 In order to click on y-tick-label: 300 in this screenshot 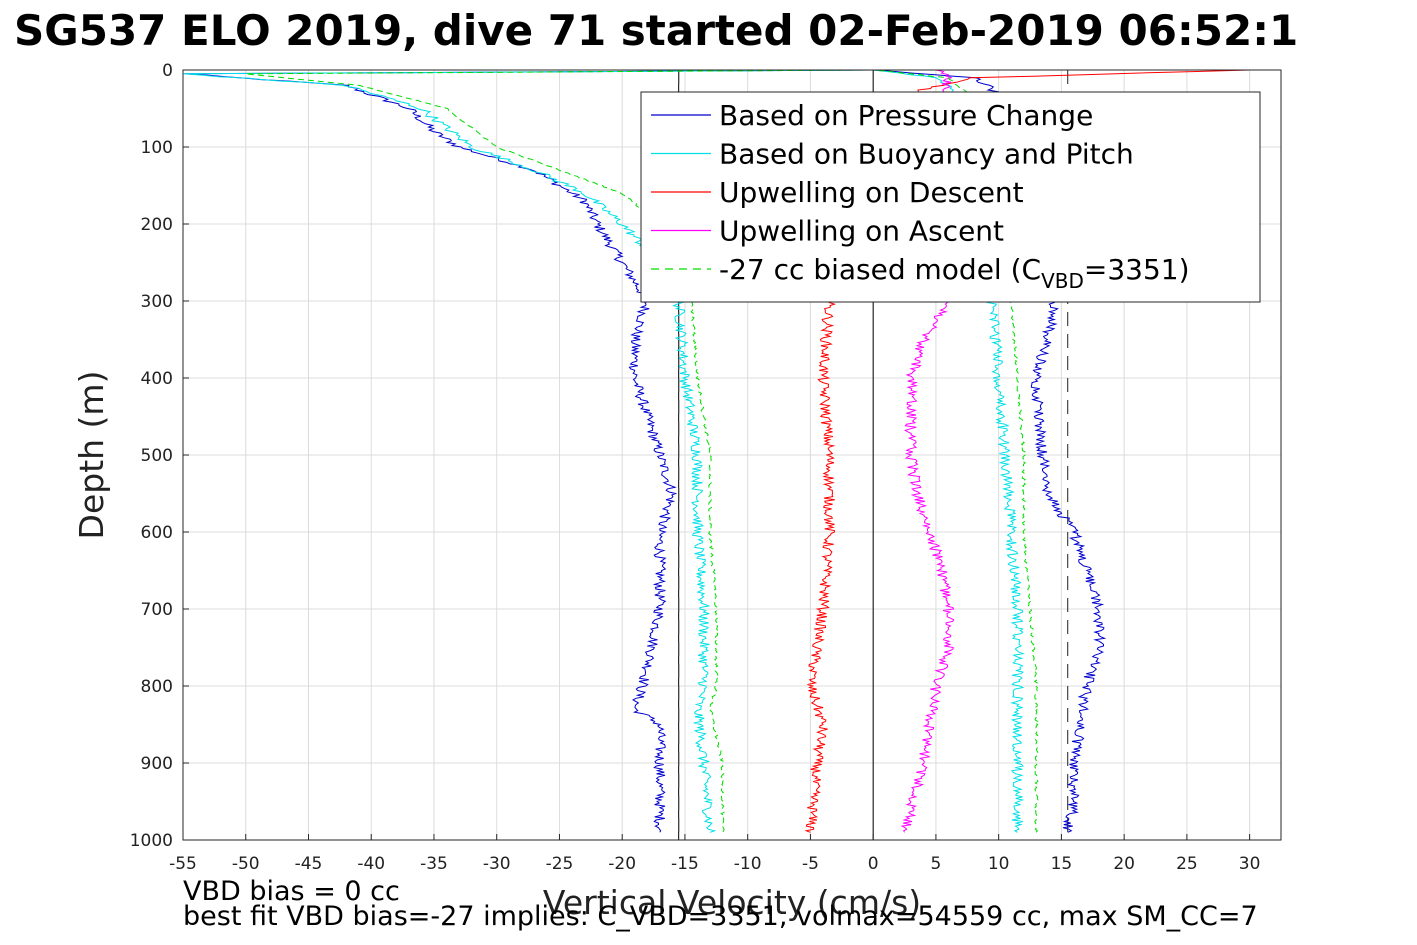, I will do `click(157, 302)`.